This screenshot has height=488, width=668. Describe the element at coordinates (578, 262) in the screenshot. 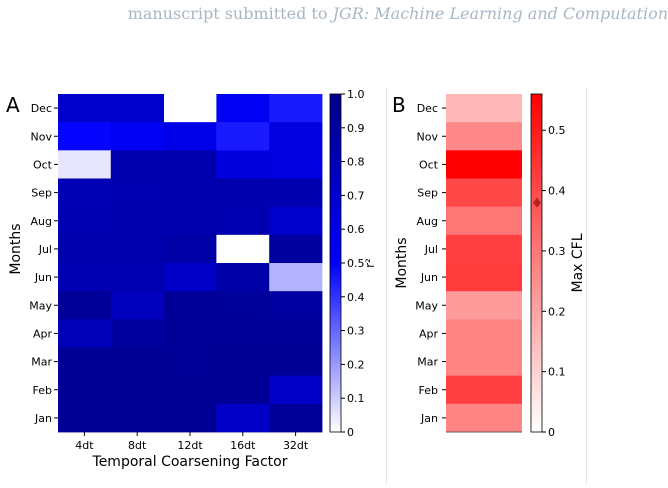

I see `panel-b-colorbar-label: Max CFL` at that location.